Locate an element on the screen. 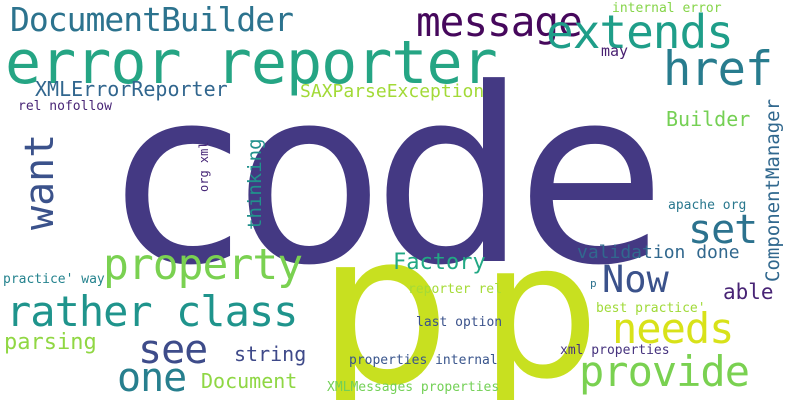 This screenshot has width=800, height=400. word-rel-nofollow: rel nofollow is located at coordinates (65, 106).